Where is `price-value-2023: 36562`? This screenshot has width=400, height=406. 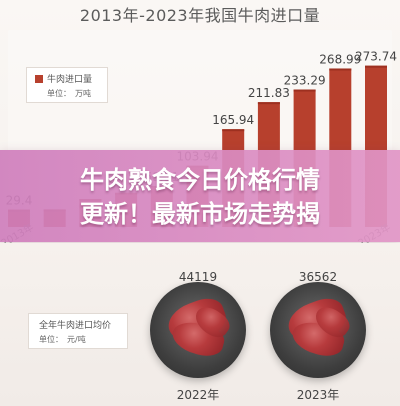
price-value-2023: 36562 is located at coordinates (318, 277).